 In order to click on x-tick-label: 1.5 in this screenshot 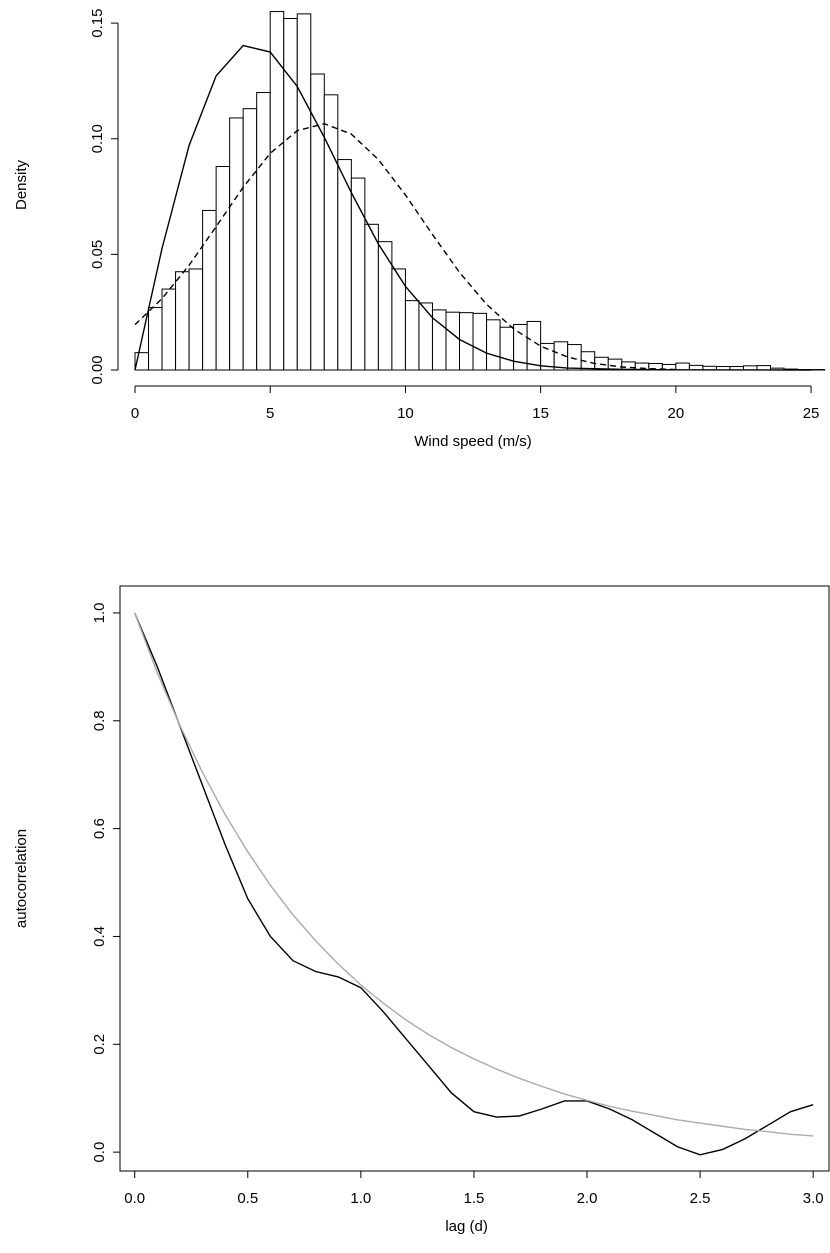, I will do `click(474, 1198)`.